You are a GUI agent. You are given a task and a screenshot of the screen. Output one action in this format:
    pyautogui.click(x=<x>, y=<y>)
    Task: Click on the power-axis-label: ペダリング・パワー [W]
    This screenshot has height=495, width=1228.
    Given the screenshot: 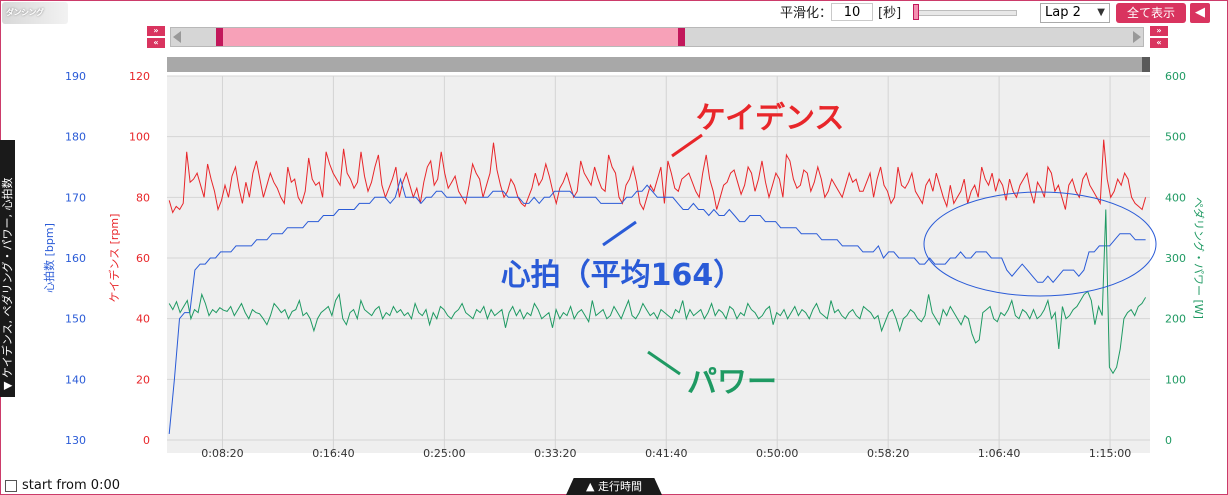 What is the action you would take?
    pyautogui.click(x=1199, y=258)
    